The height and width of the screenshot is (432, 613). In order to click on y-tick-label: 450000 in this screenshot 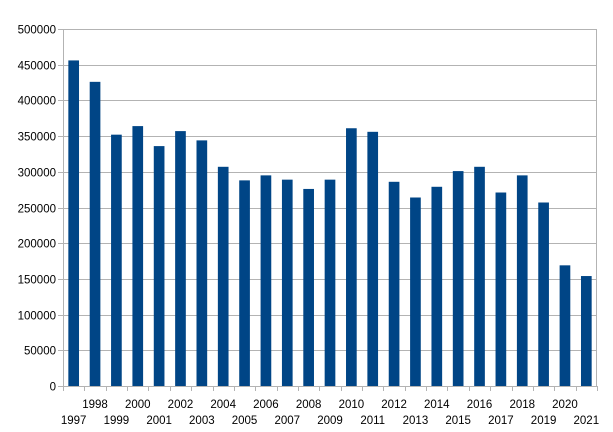, I will do `click(37, 67)`.